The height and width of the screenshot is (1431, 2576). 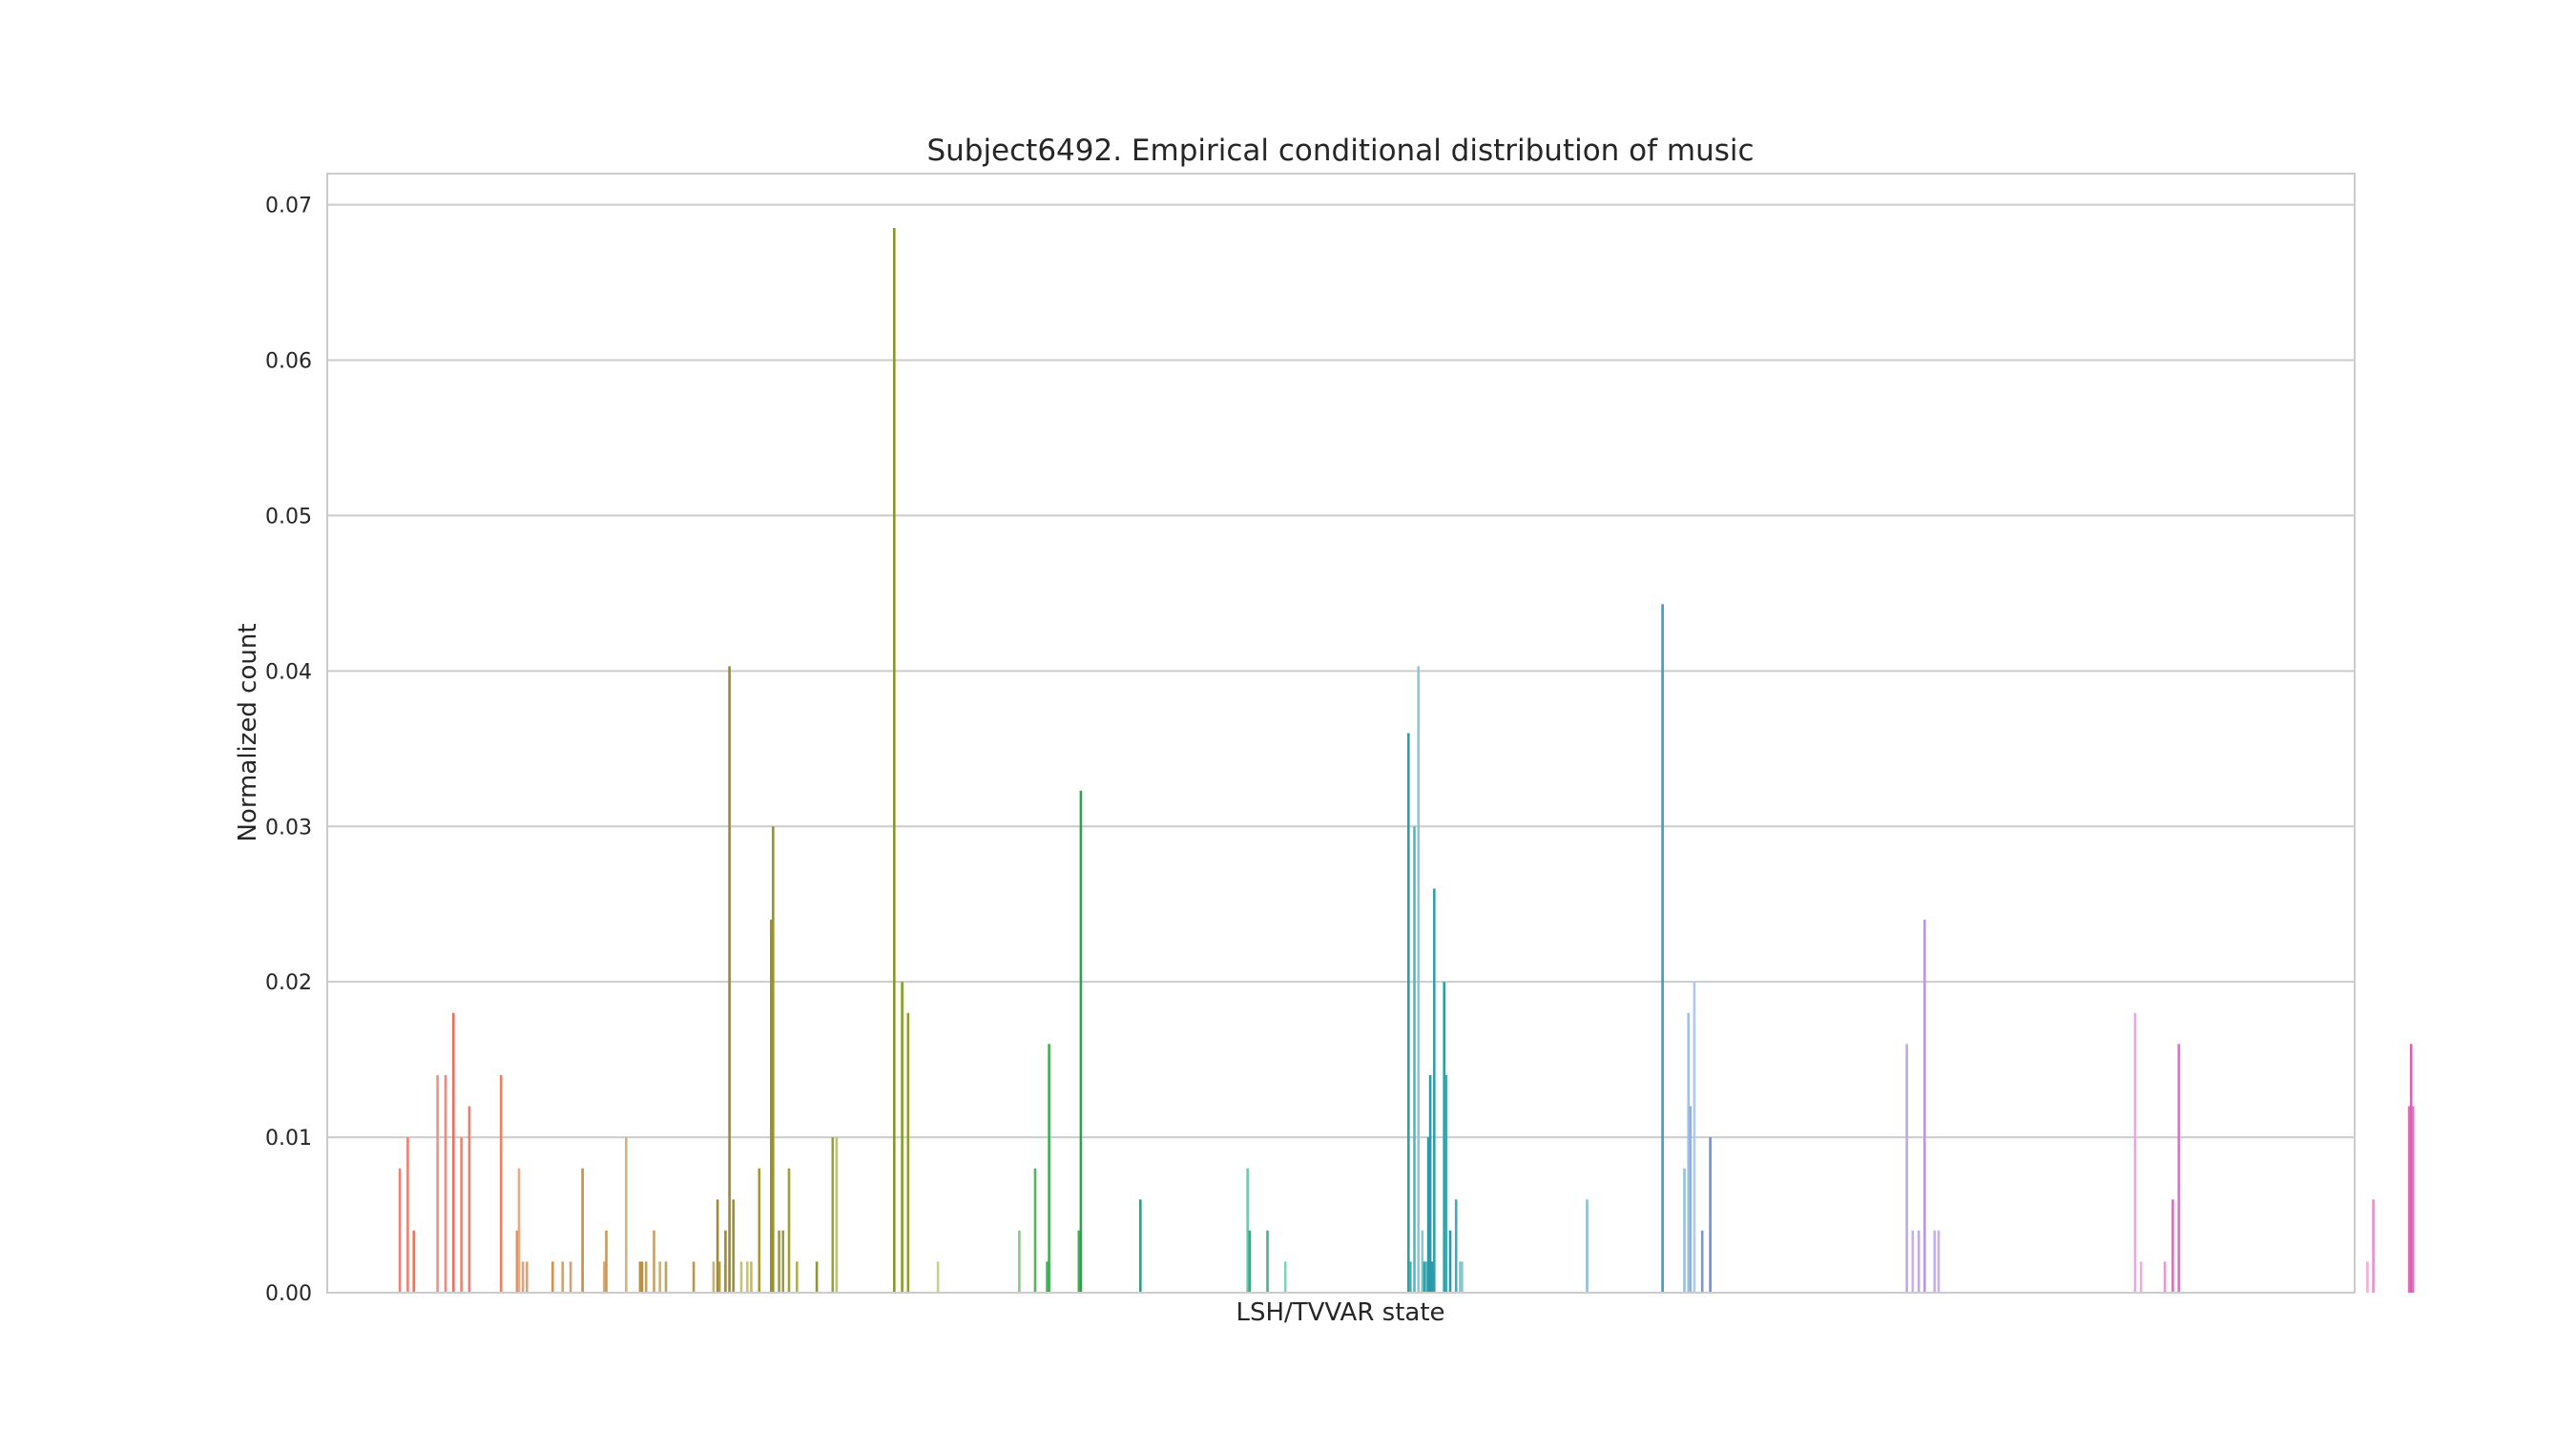 What do you see at coordinates (248, 732) in the screenshot?
I see `y-axis-label: Normalized count` at bounding box center [248, 732].